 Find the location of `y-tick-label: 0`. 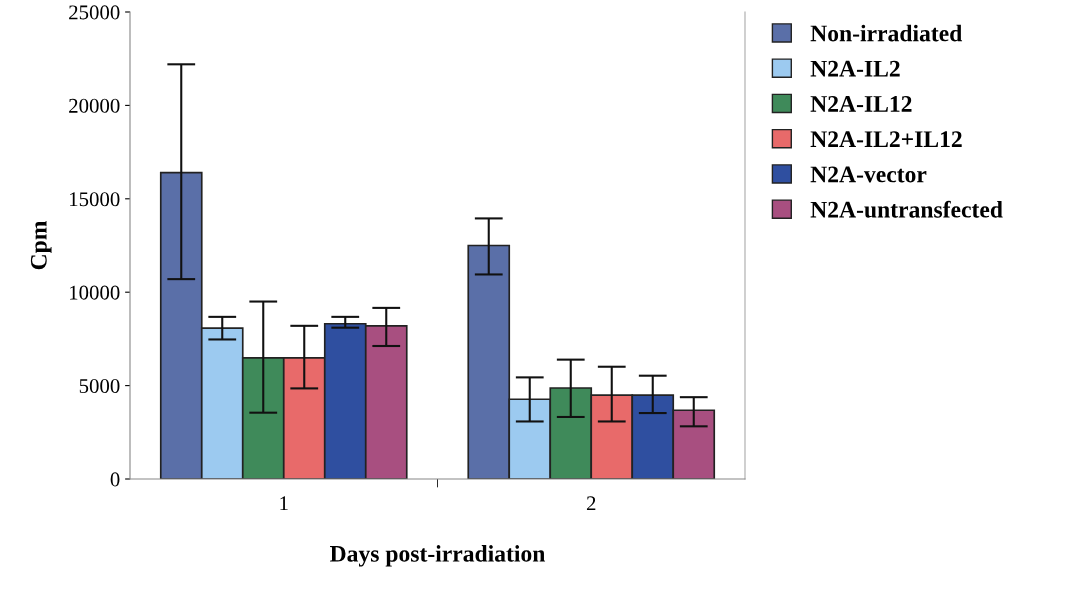

y-tick-label: 0 is located at coordinates (115, 479).